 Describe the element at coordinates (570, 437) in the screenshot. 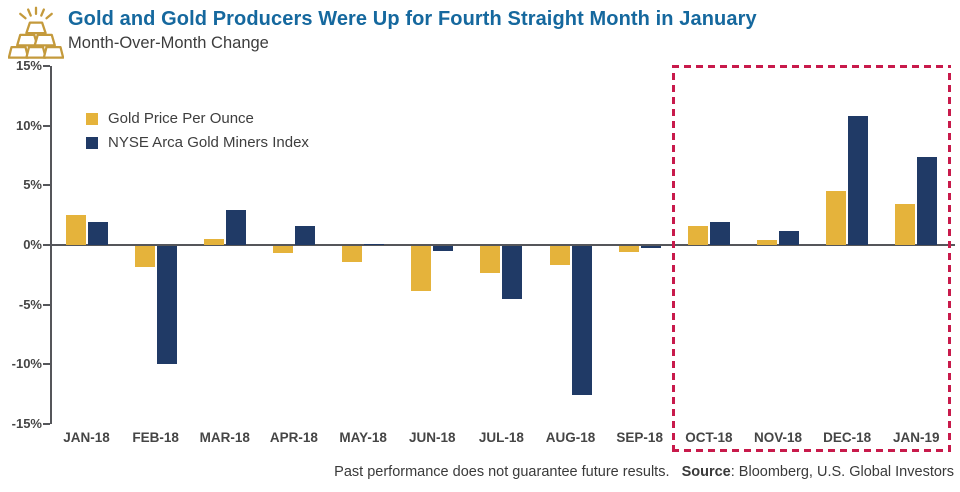

I see `x-axis-label: AUG-18` at that location.